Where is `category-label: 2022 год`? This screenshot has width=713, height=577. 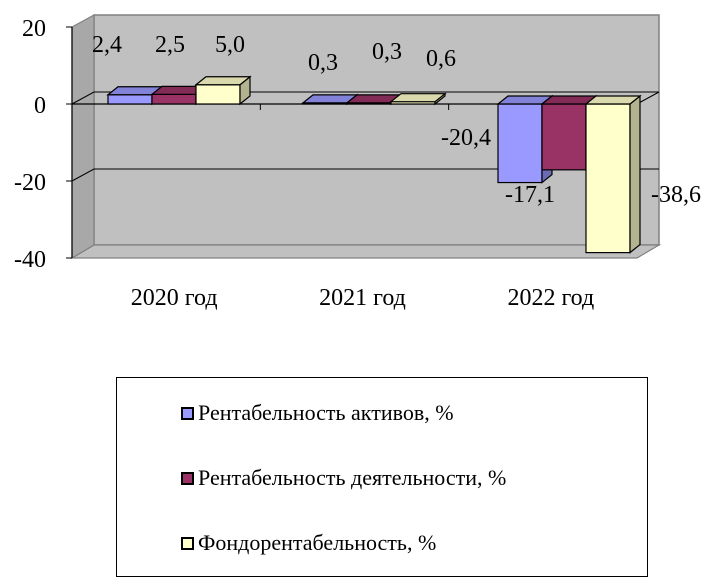
category-label: 2022 год is located at coordinates (550, 298).